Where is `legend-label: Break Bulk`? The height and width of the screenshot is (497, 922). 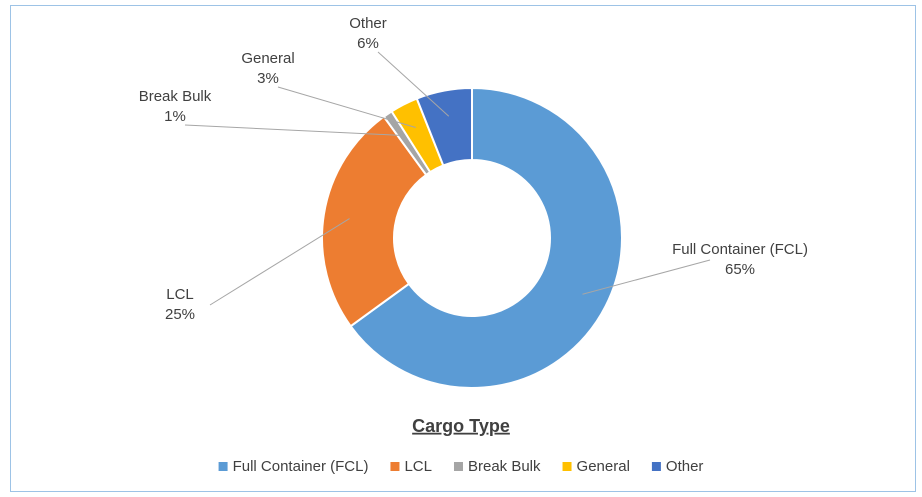 legend-label: Break Bulk is located at coordinates (504, 466).